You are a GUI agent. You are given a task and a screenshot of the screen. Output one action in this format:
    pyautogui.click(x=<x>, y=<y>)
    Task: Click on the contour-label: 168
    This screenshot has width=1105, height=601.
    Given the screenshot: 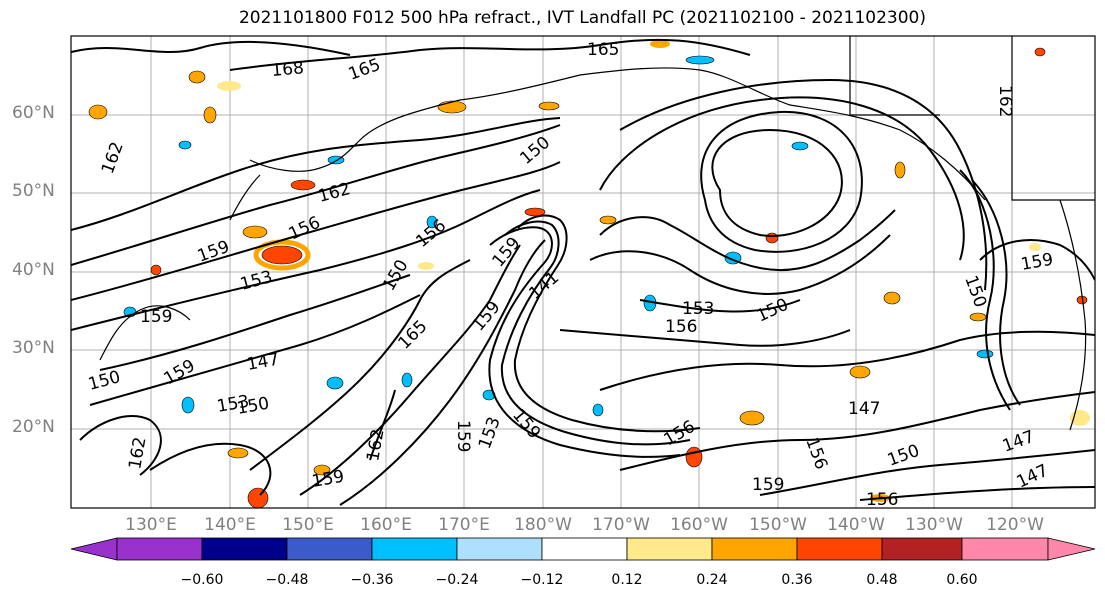 What is the action you would take?
    pyautogui.click(x=288, y=69)
    